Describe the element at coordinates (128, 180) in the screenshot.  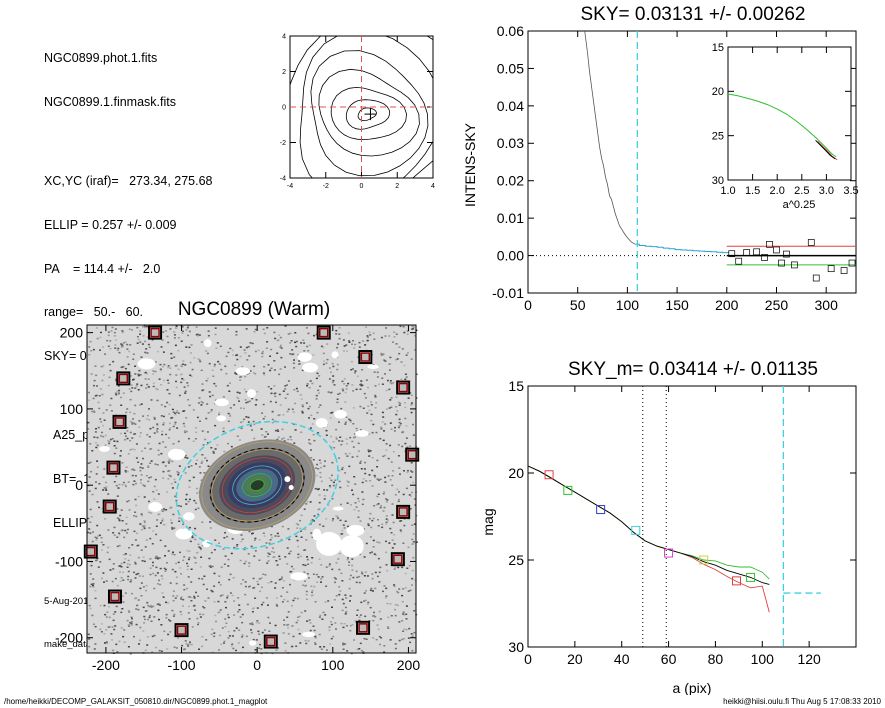
I see `info-line: XC,YC (iraf)= 273.34, 275.68` at that location.